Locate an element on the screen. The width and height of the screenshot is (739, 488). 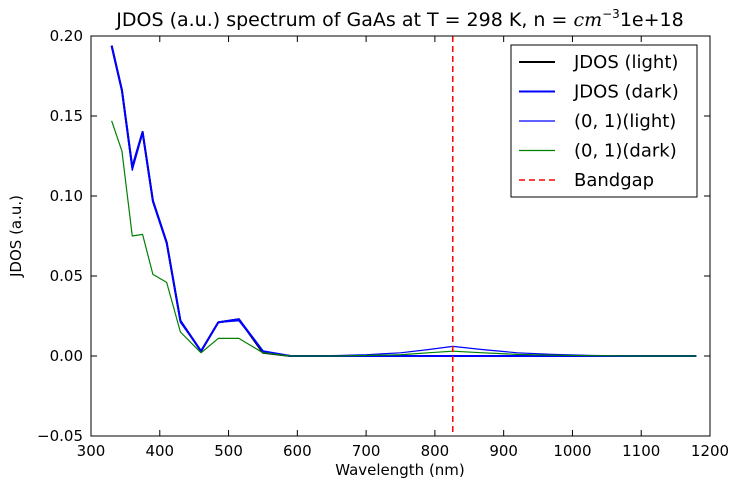
x-tick-label: 400 is located at coordinates (159, 451).